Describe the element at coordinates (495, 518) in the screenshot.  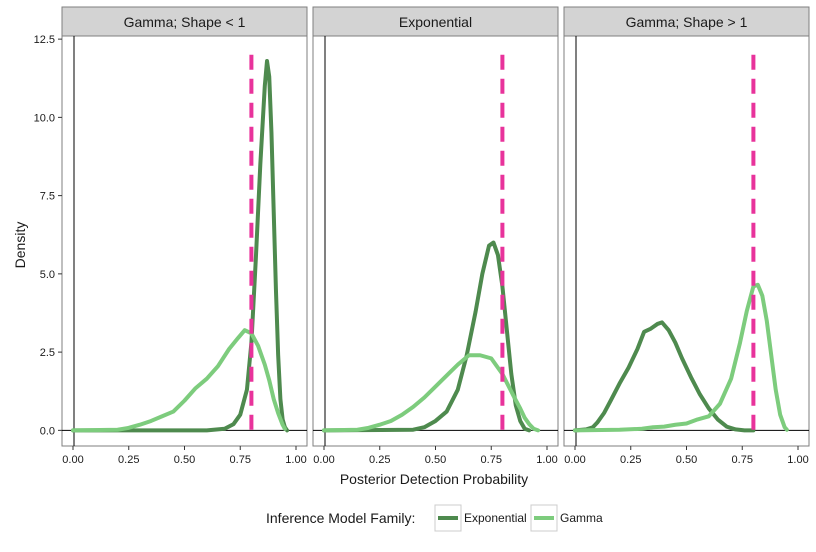
I see `legend-label-exponential: Exponential` at that location.